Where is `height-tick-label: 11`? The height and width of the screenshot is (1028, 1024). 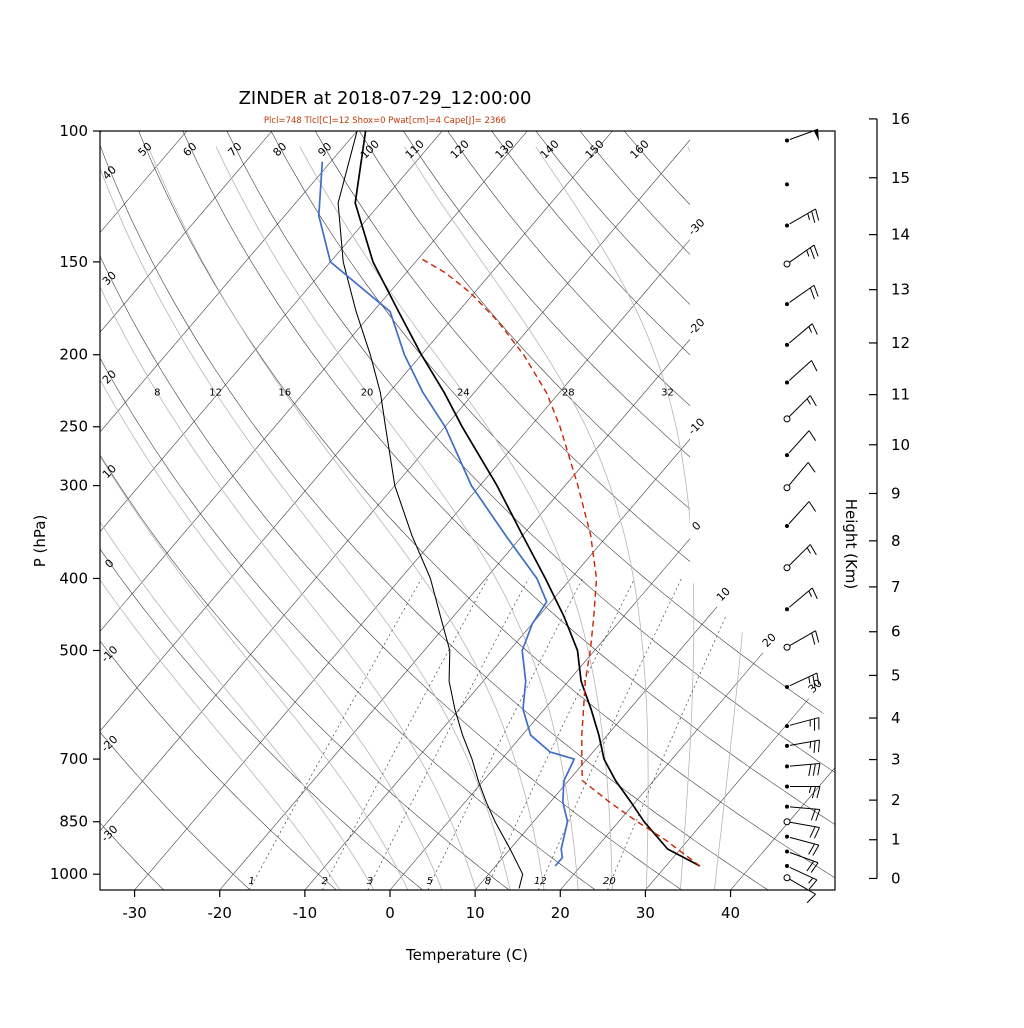 height-tick-label: 11 is located at coordinates (900, 395).